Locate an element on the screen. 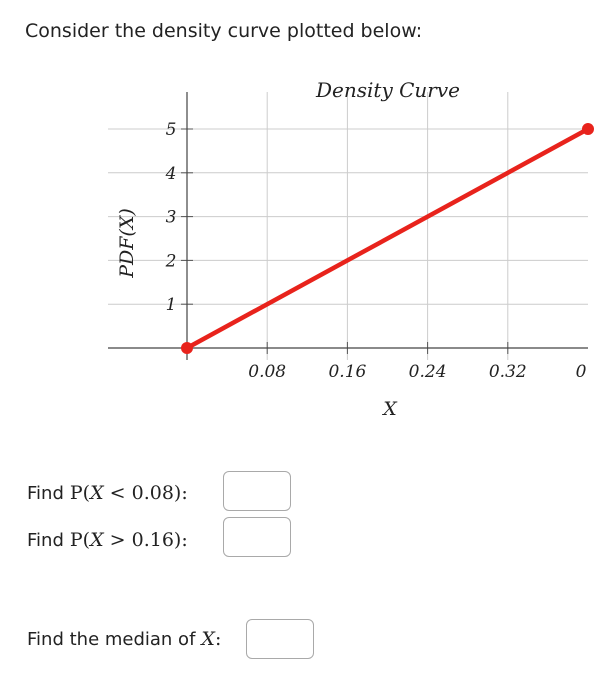 The width and height of the screenshot is (612, 700). median-variable: X: is located at coordinates (211, 639).